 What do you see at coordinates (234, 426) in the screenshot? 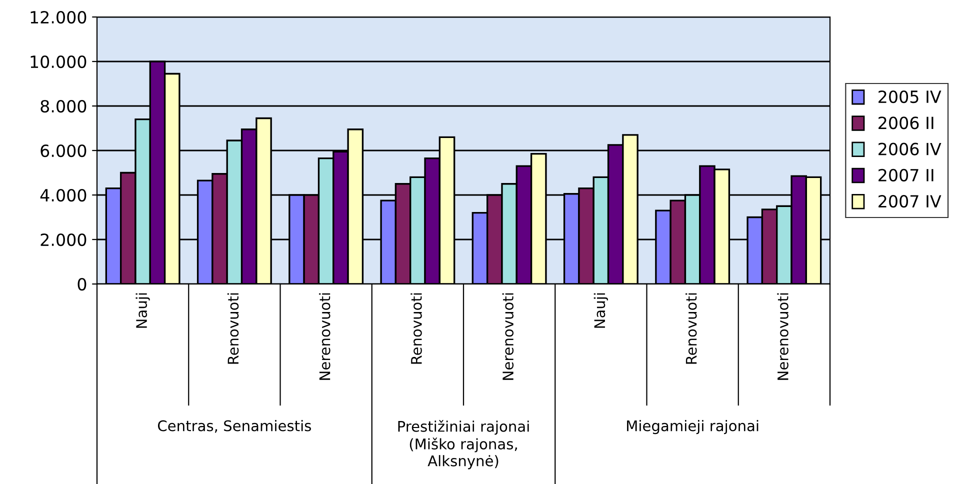
I see `text: Centras, Senamiestis` at bounding box center [234, 426].